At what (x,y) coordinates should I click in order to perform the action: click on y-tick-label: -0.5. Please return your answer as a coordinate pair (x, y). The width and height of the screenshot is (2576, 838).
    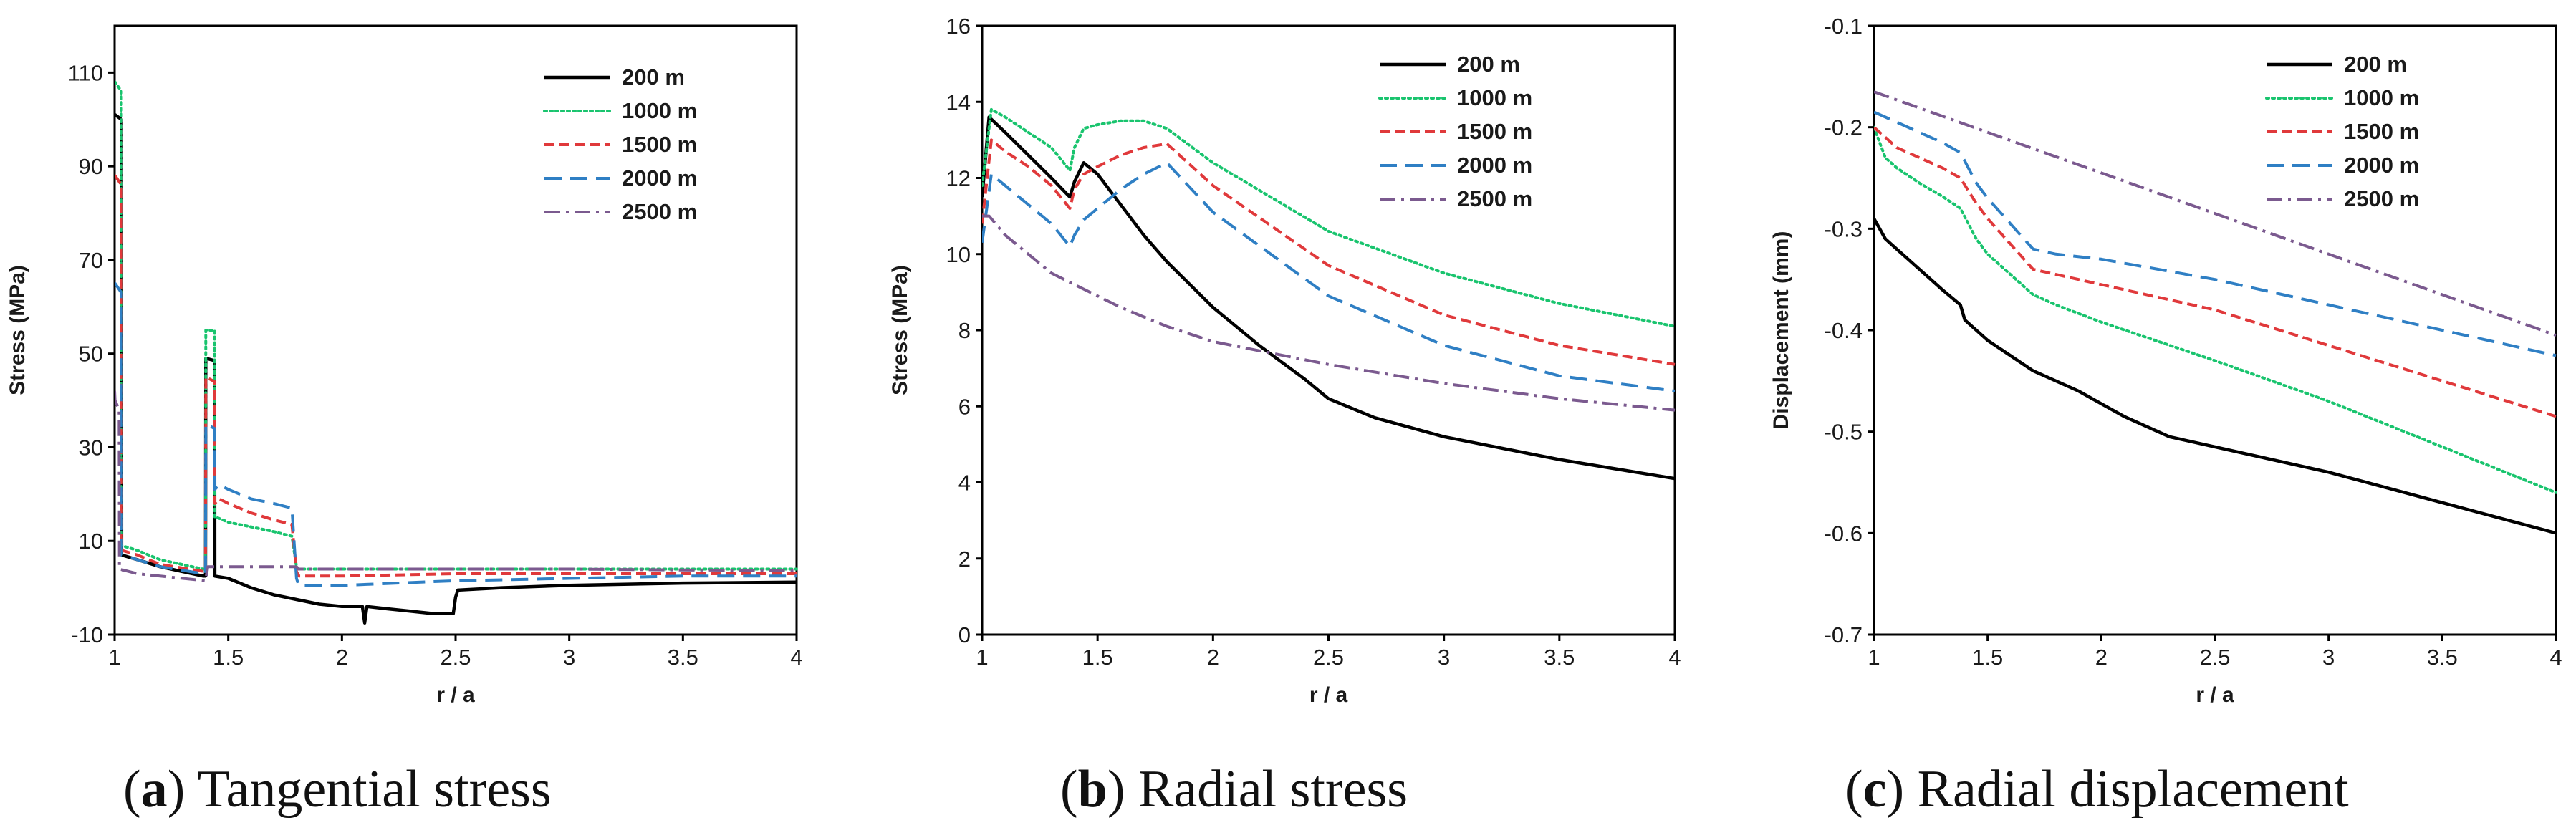
    Looking at the image, I should click on (1844, 432).